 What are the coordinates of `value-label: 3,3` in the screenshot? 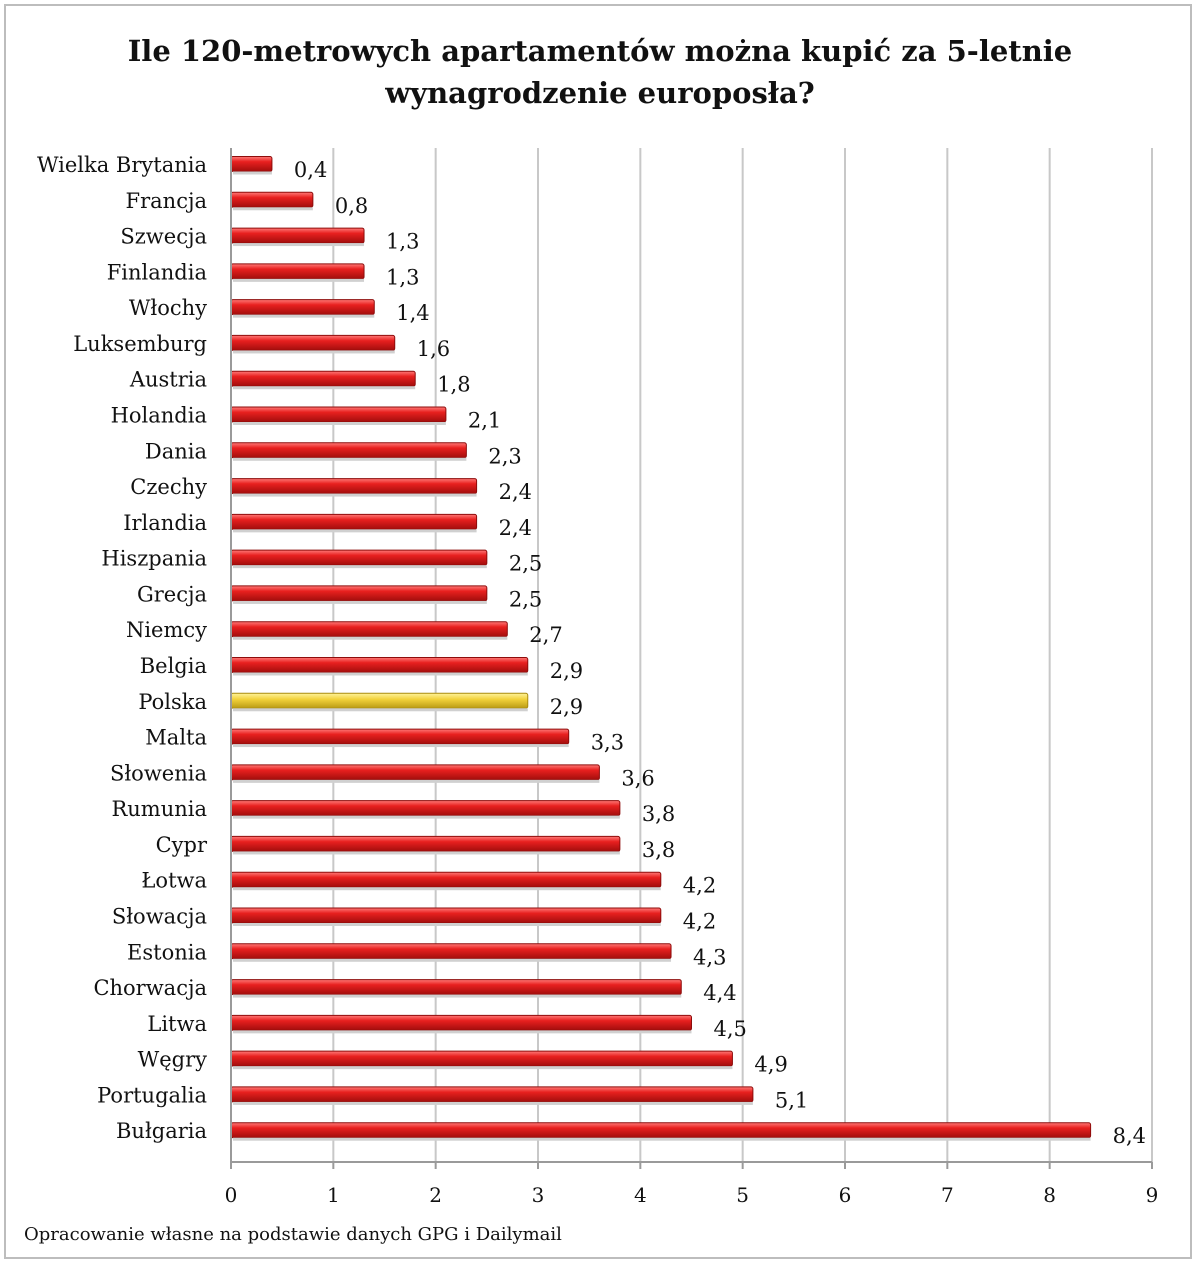 It's located at (607, 743).